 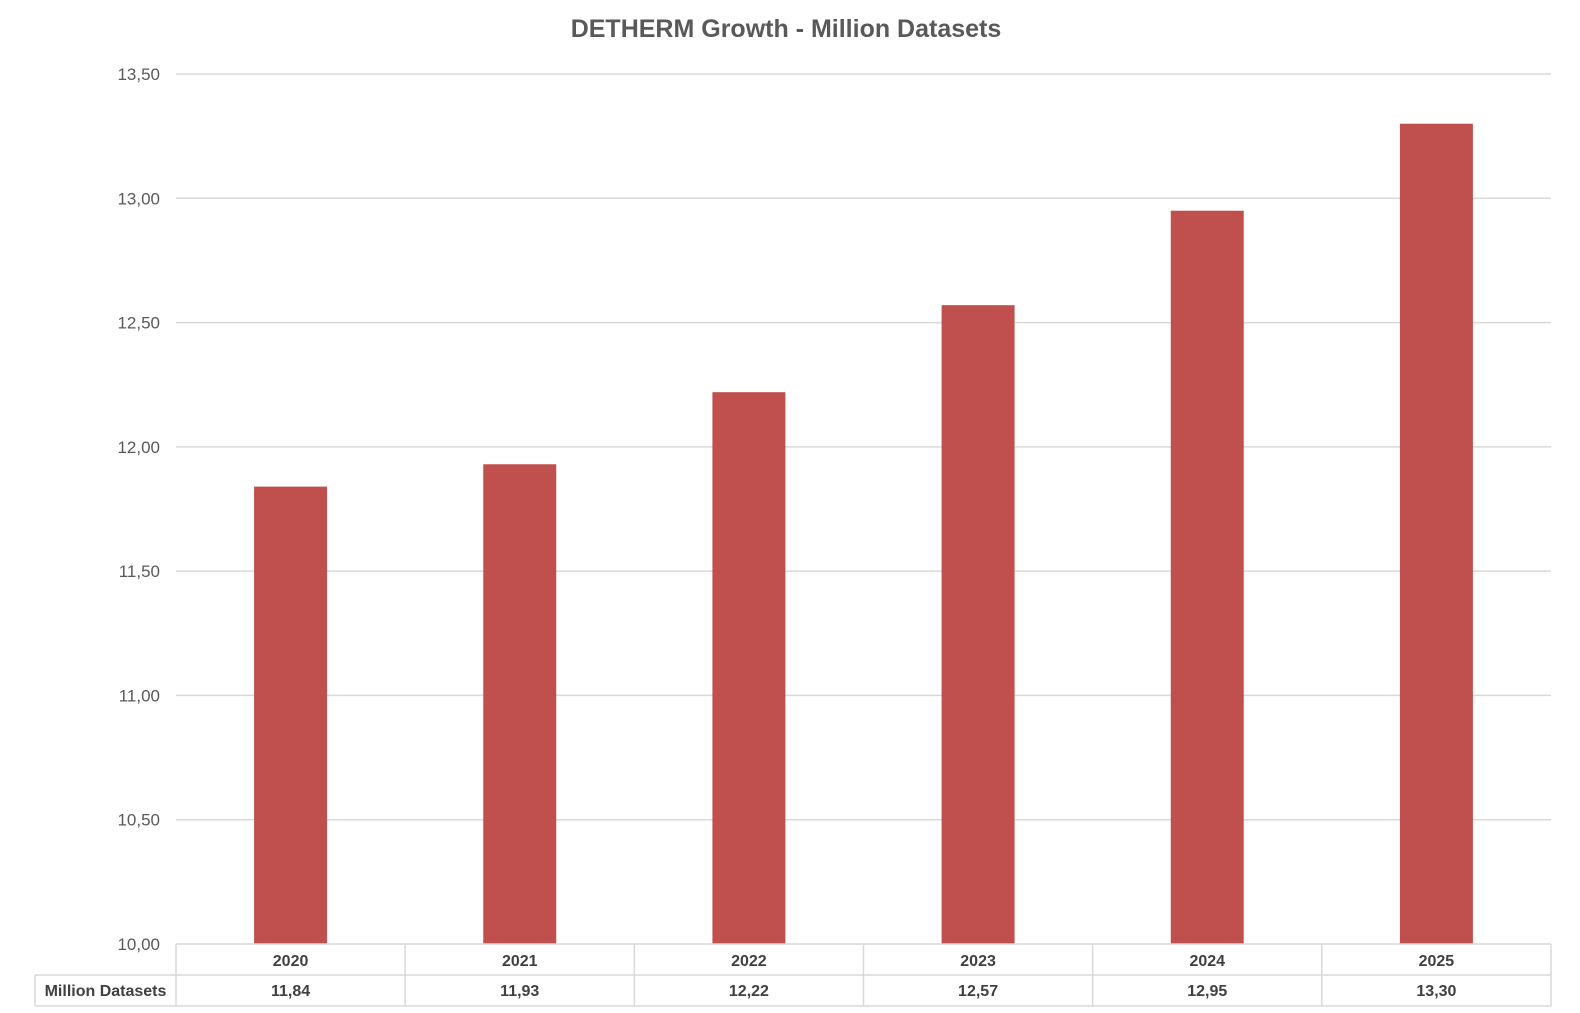 What do you see at coordinates (138, 74) in the screenshot?
I see `y-tick-label: 13,50` at bounding box center [138, 74].